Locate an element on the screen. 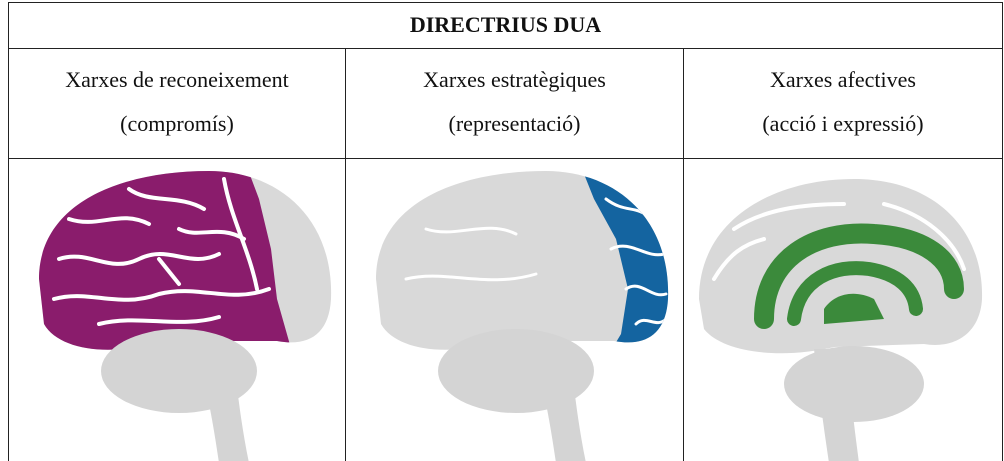 Image resolution: width=1004 pixels, height=461 pixels. header-cell: DIRECTRIUS DUA is located at coordinates (505, 25).